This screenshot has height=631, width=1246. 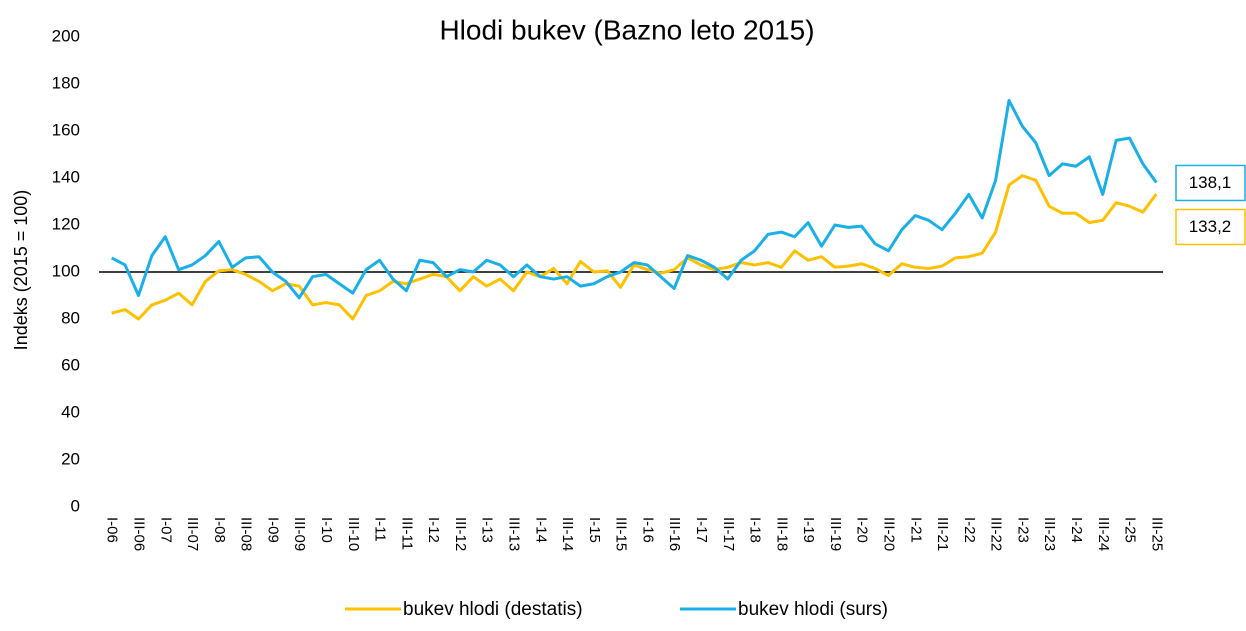 I want to click on legend-label: bukev hlodi (destatis), so click(x=493, y=609).